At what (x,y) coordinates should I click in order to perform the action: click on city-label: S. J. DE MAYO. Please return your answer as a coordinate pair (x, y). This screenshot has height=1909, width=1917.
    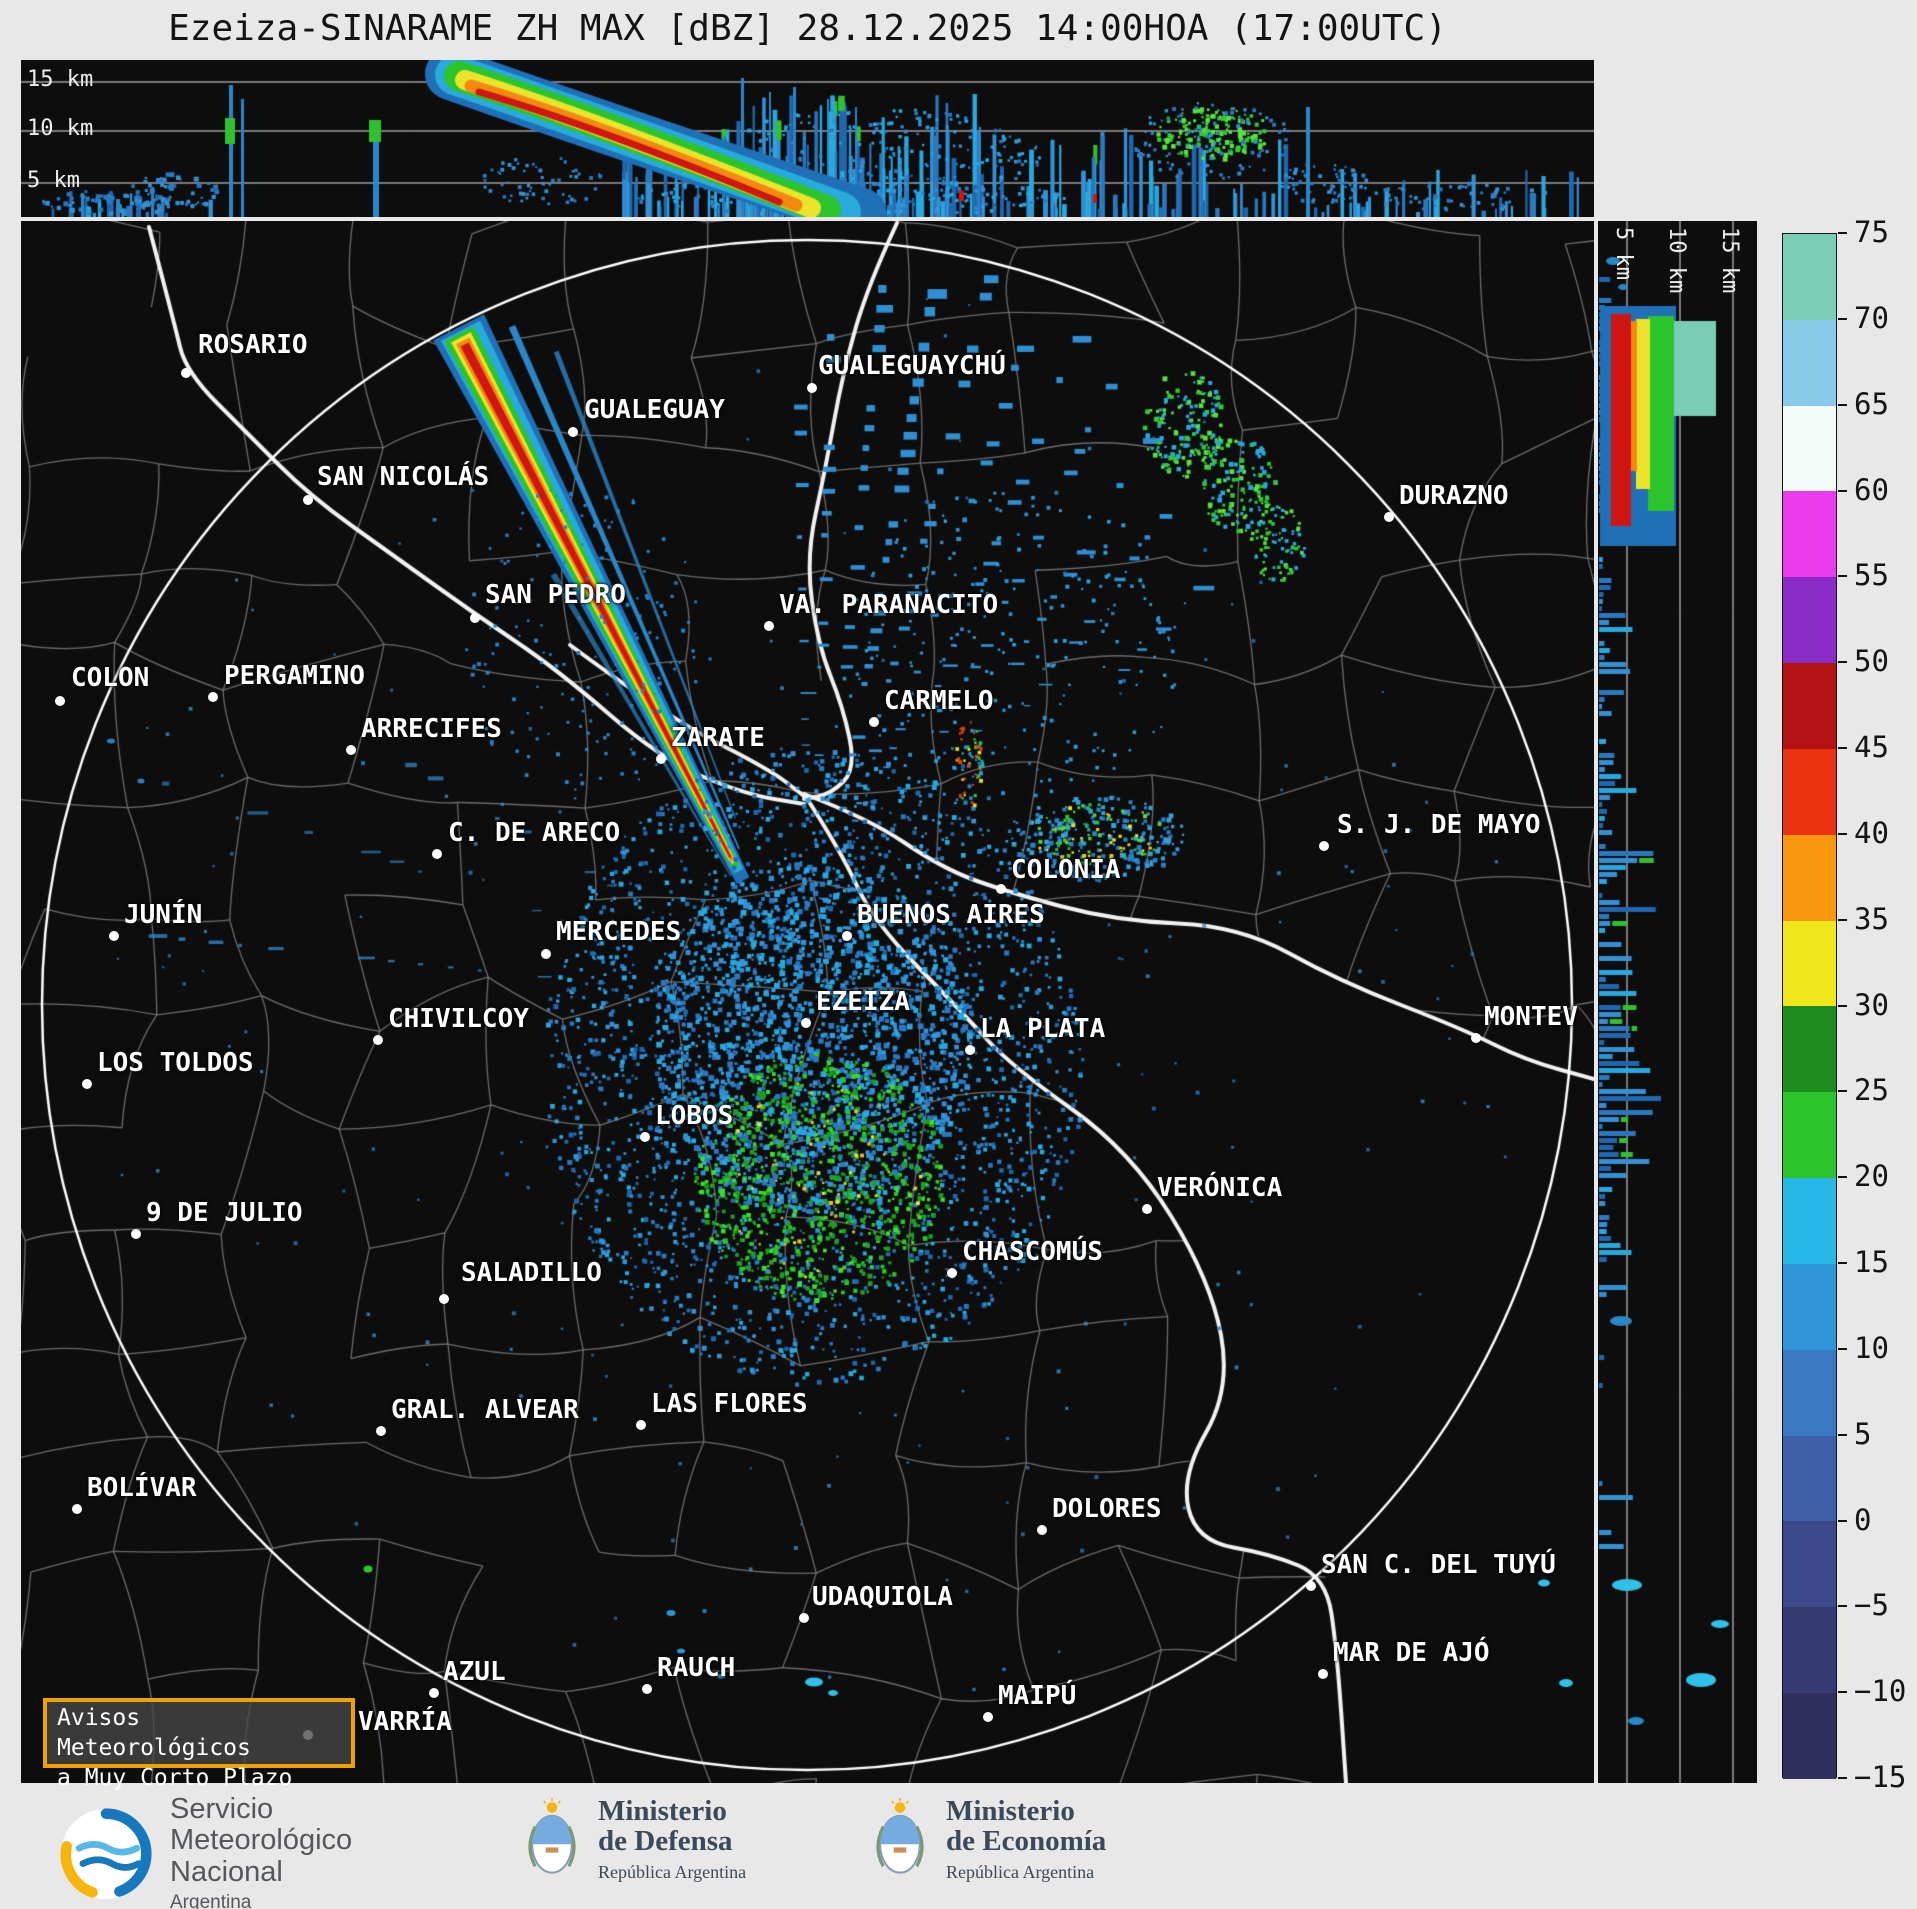
    Looking at the image, I should click on (1439, 825).